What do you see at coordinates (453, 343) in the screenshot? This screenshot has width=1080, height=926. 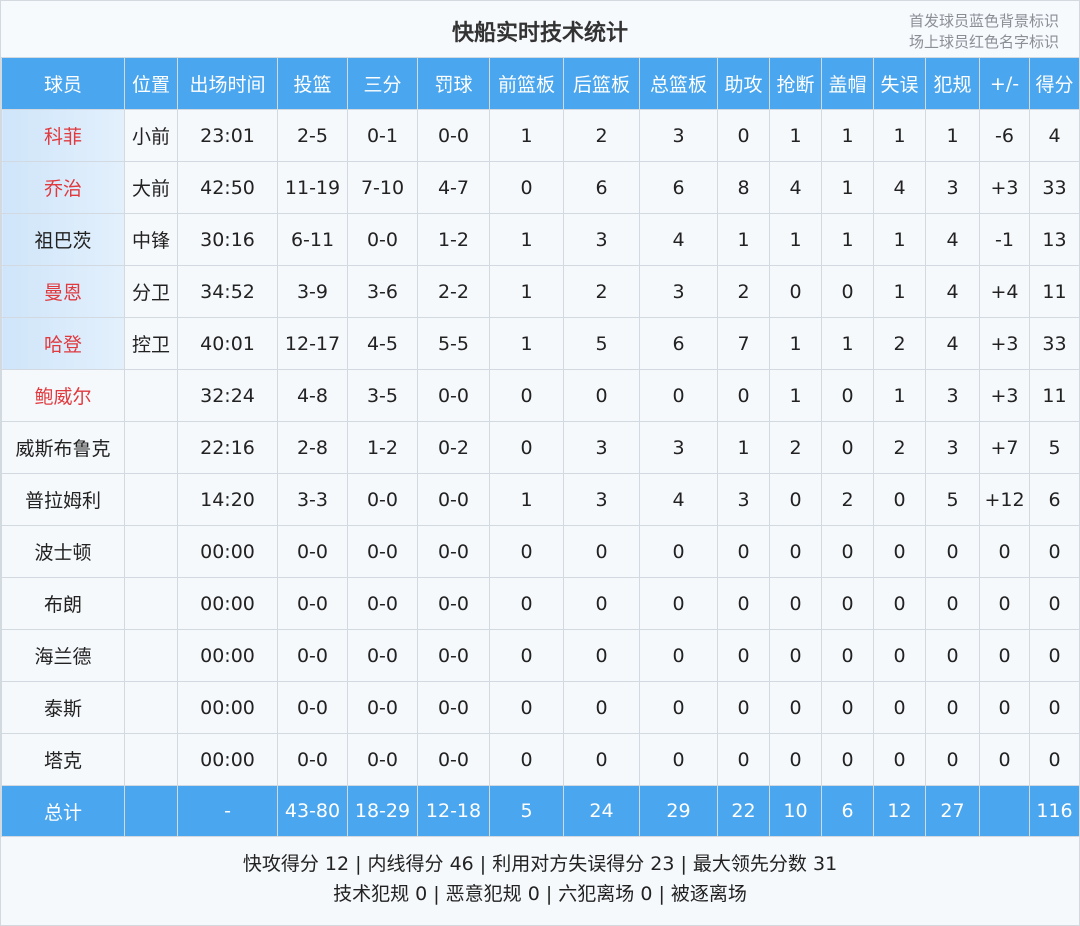 I see `stat-cell: 5-5` at bounding box center [453, 343].